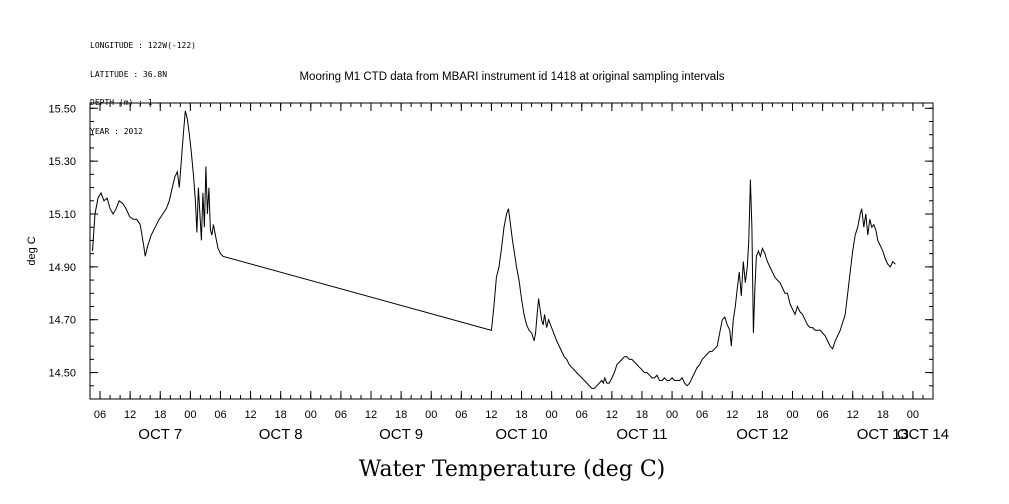 This screenshot has height=504, width=1009. What do you see at coordinates (62, 215) in the screenshot?
I see `y-tick-label: 15.10` at bounding box center [62, 215].